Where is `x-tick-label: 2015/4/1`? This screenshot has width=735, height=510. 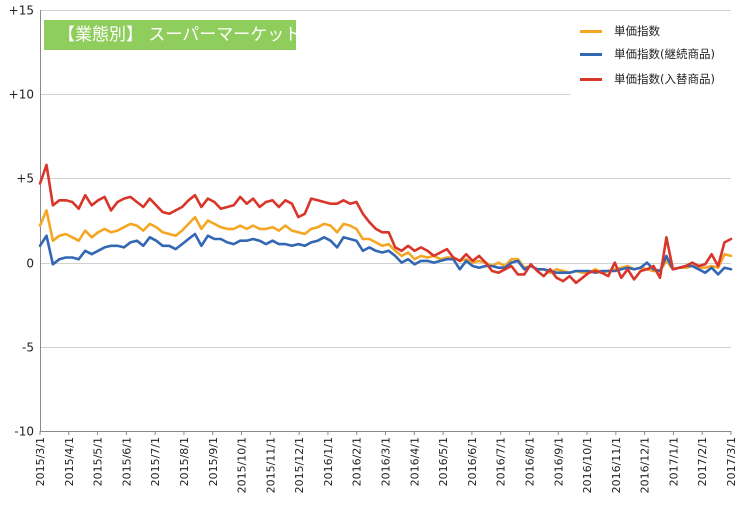 x-tick-label: 2015/4/1 is located at coordinates (69, 461).